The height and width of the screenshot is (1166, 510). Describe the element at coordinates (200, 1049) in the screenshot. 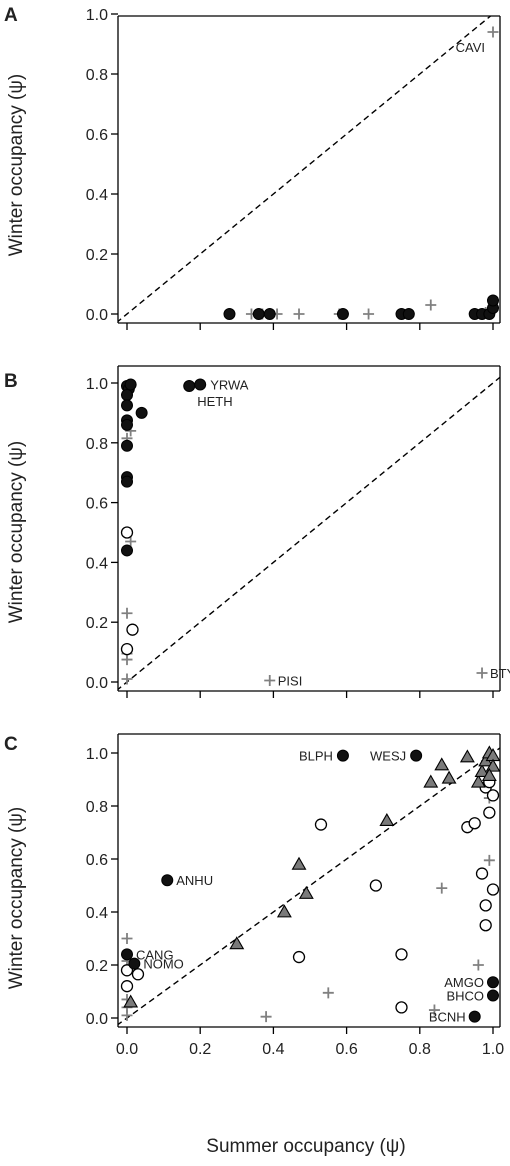

I see `x-tick-label: 0.2` at that location.